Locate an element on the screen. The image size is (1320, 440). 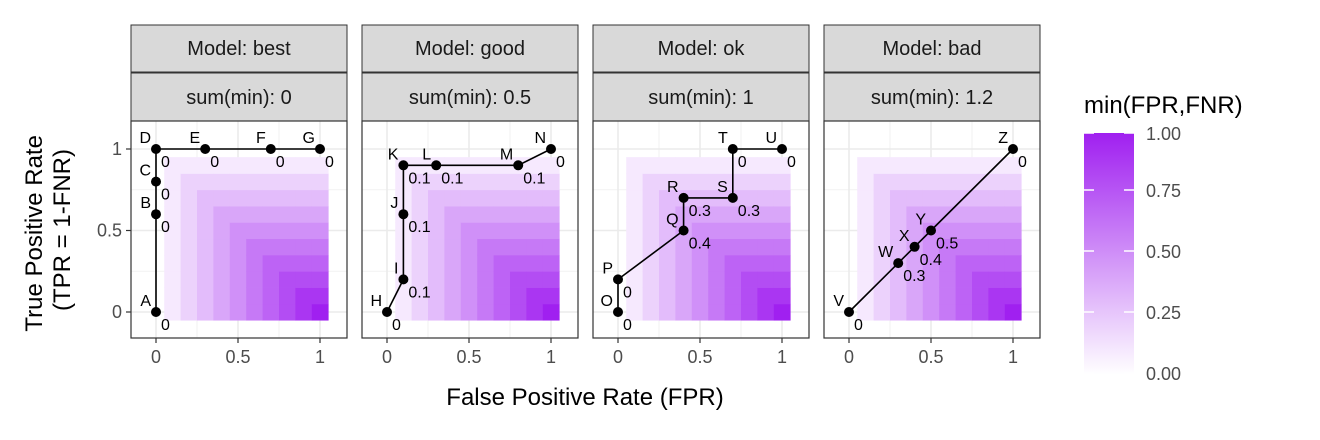
y-tick-label: 0 is located at coordinates (117, 312).